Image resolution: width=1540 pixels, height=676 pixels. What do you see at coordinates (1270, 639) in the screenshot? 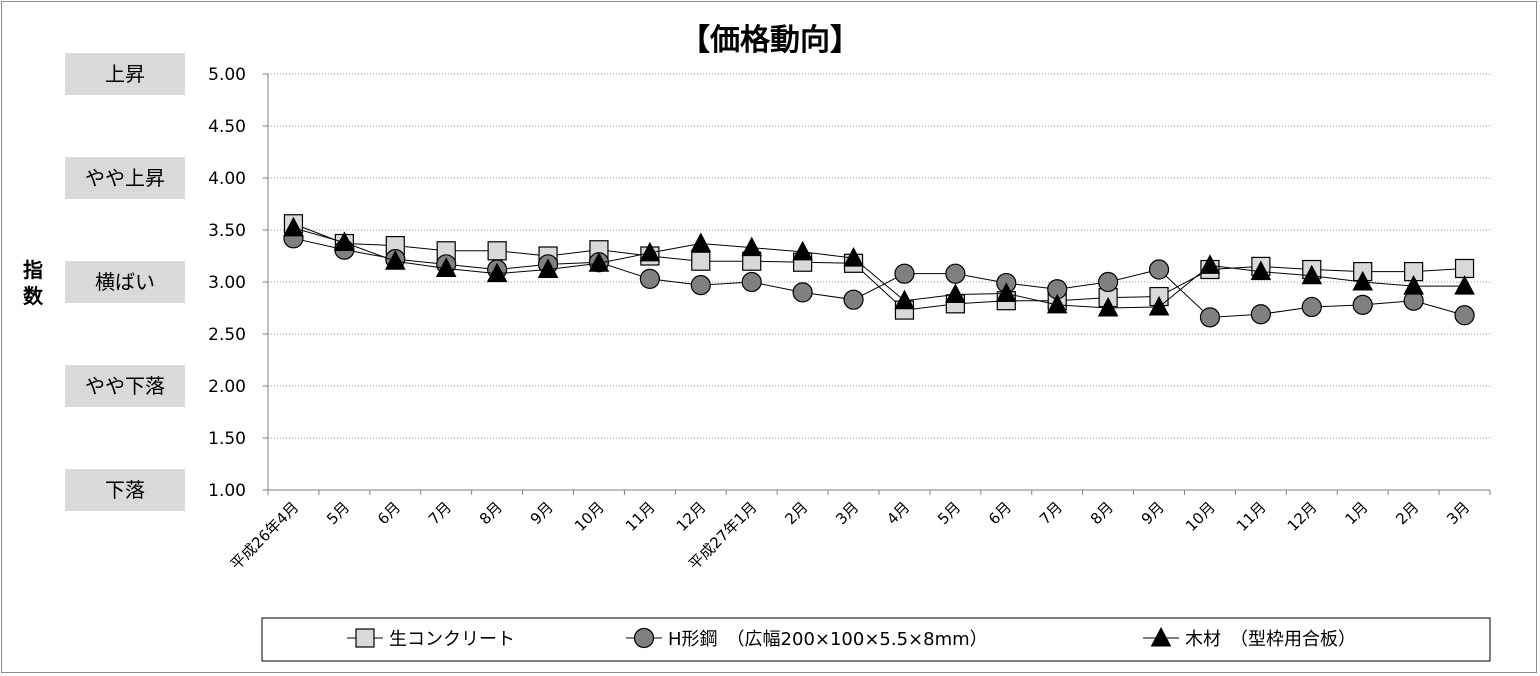
I see `legend-label: 木材 （型枠用合板）` at bounding box center [1270, 639].